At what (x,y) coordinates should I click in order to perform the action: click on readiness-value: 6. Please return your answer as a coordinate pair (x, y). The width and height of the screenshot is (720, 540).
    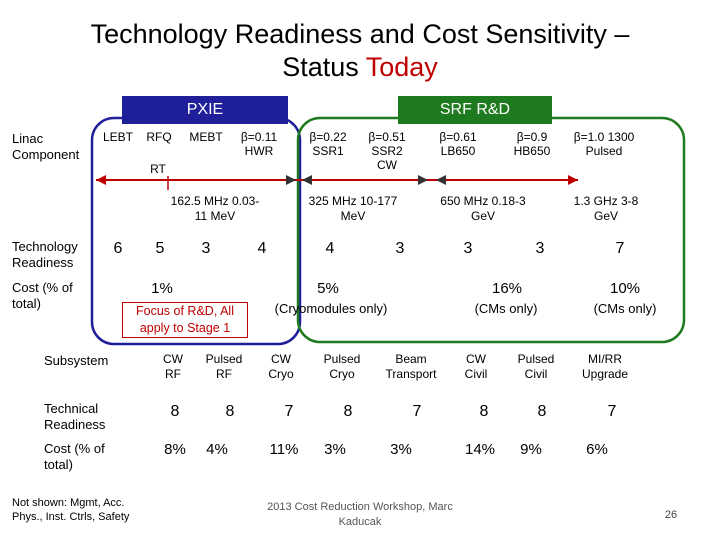
    Looking at the image, I should click on (118, 248).